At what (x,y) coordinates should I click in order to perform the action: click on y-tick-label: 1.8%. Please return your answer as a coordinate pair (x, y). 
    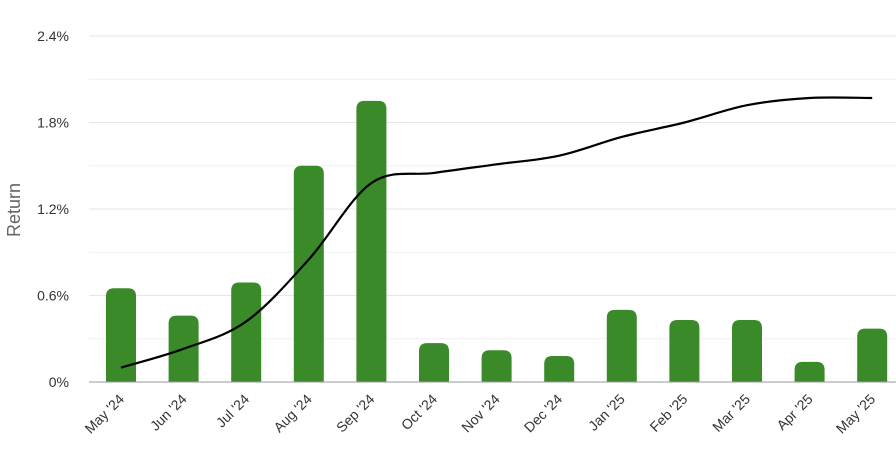
    Looking at the image, I should click on (53, 123).